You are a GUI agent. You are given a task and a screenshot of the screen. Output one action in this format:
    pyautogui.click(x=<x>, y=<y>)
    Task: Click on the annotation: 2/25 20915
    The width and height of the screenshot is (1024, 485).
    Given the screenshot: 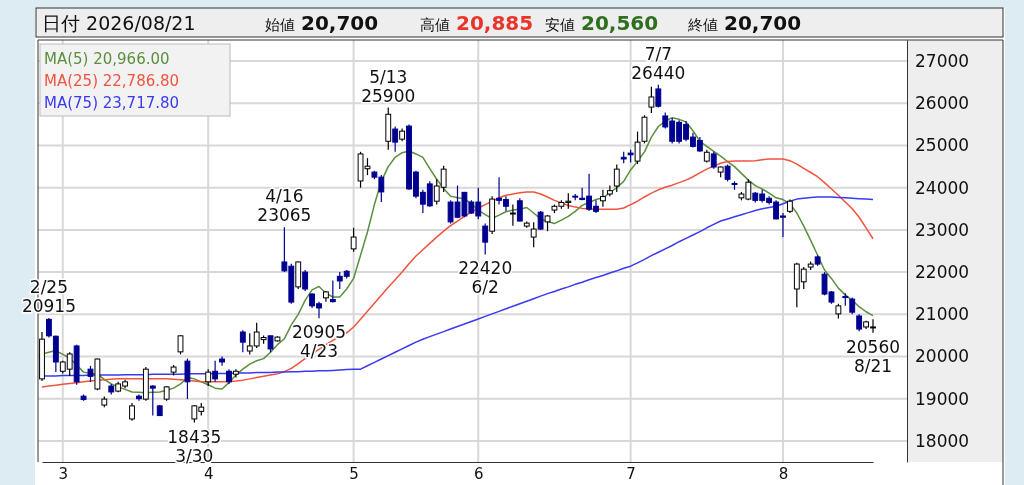 What is the action you would take?
    pyautogui.click(x=48, y=296)
    